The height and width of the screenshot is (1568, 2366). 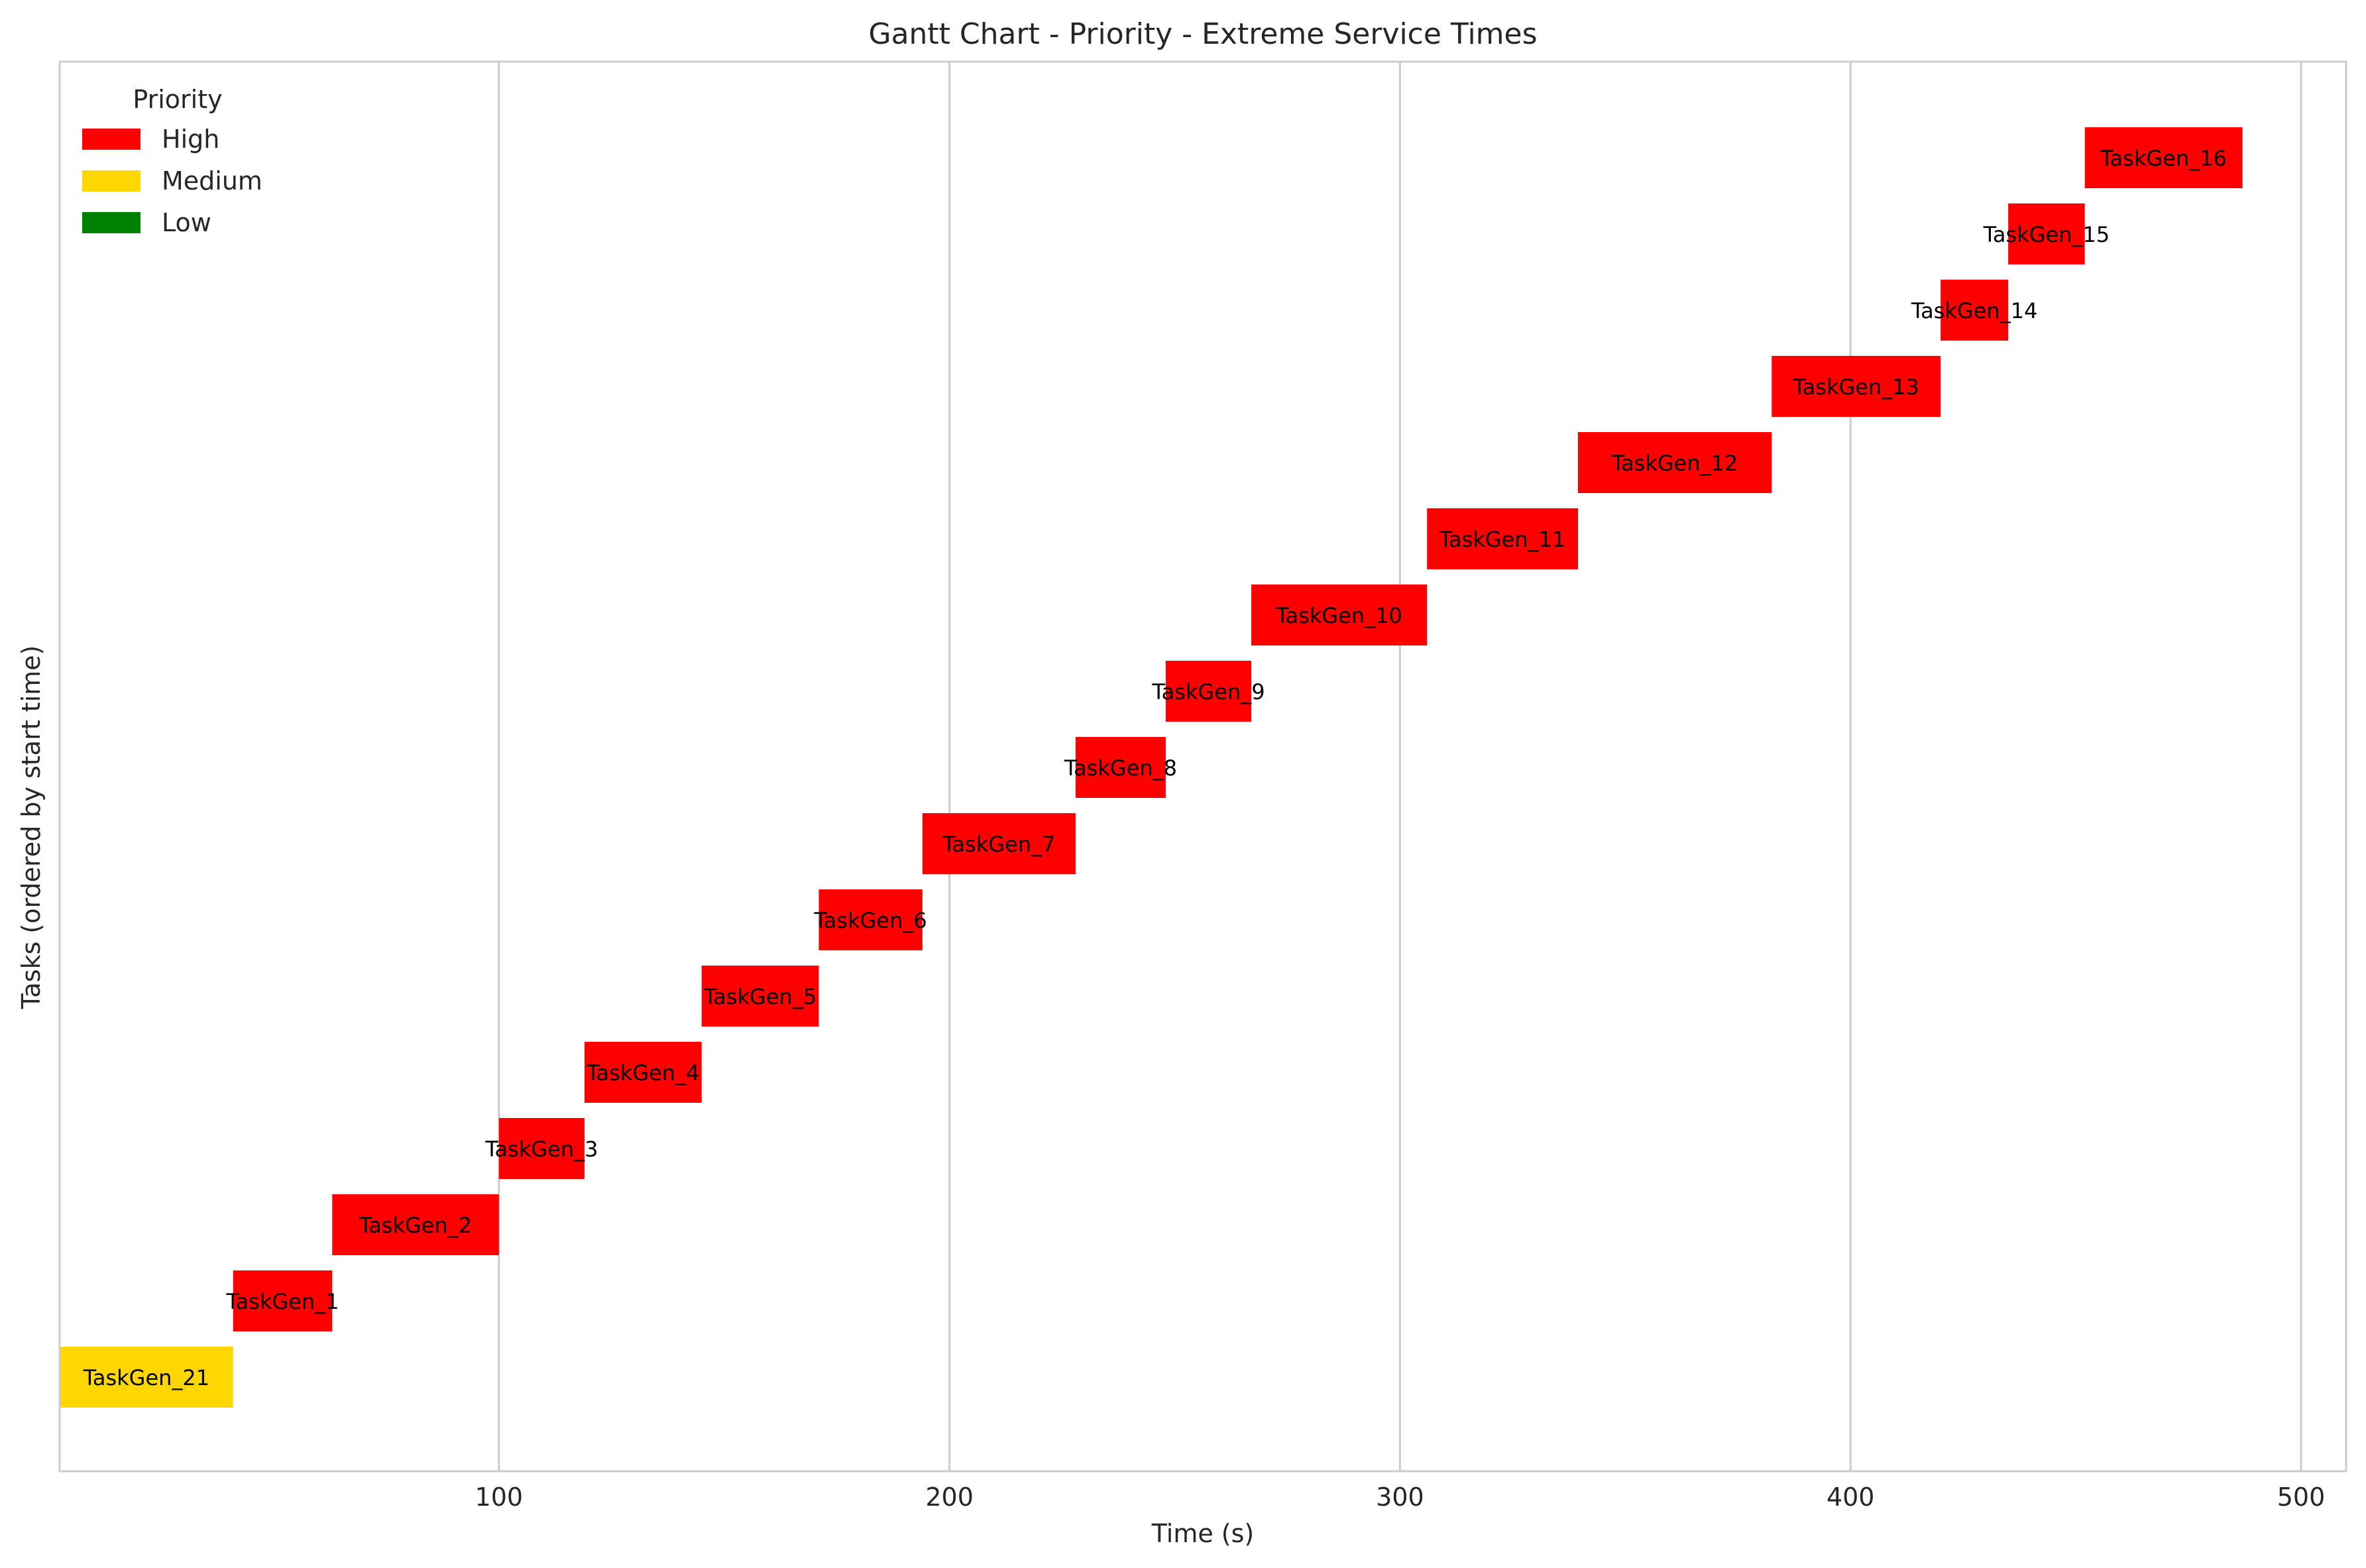 I want to click on task-label-taskgen-15: TaskGen_15, so click(x=2046, y=235).